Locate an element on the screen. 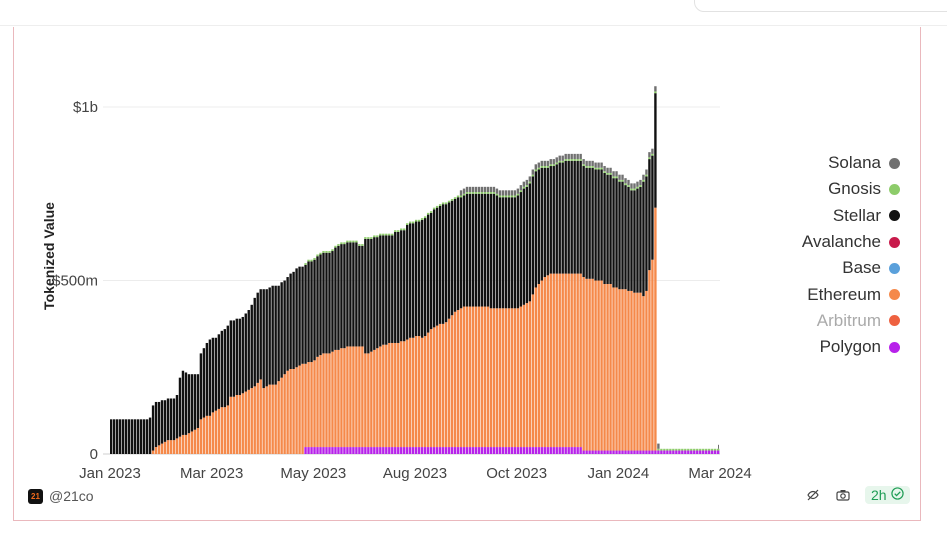  eye-off-icon is located at coordinates (813, 495).